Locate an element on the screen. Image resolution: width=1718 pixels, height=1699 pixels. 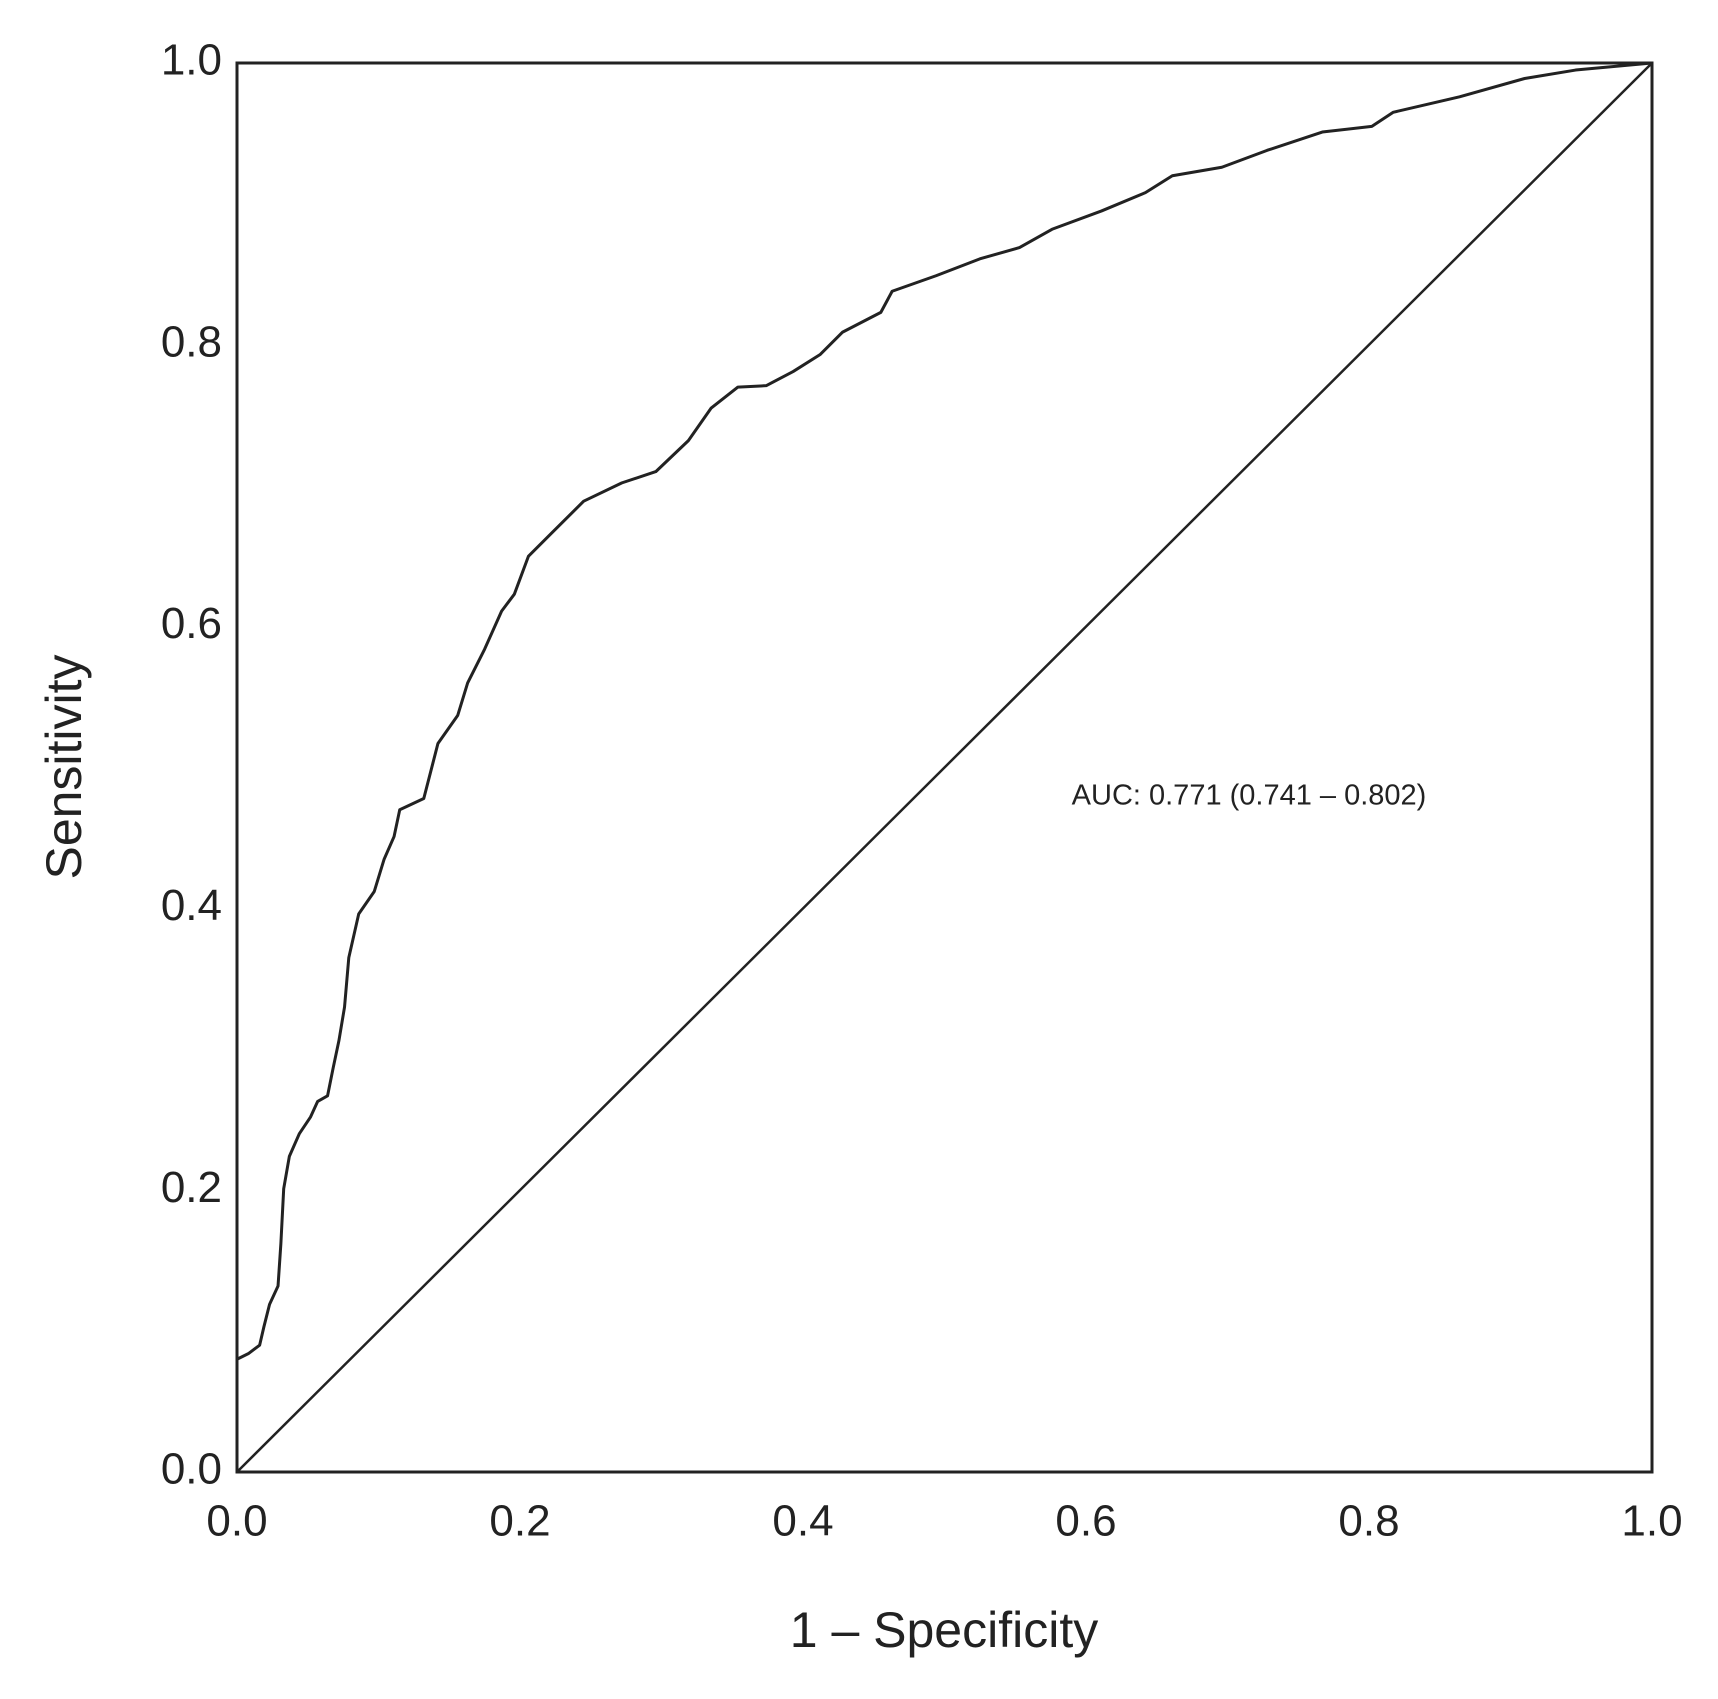
x-tick-label: 0.0 is located at coordinates (236, 1521).